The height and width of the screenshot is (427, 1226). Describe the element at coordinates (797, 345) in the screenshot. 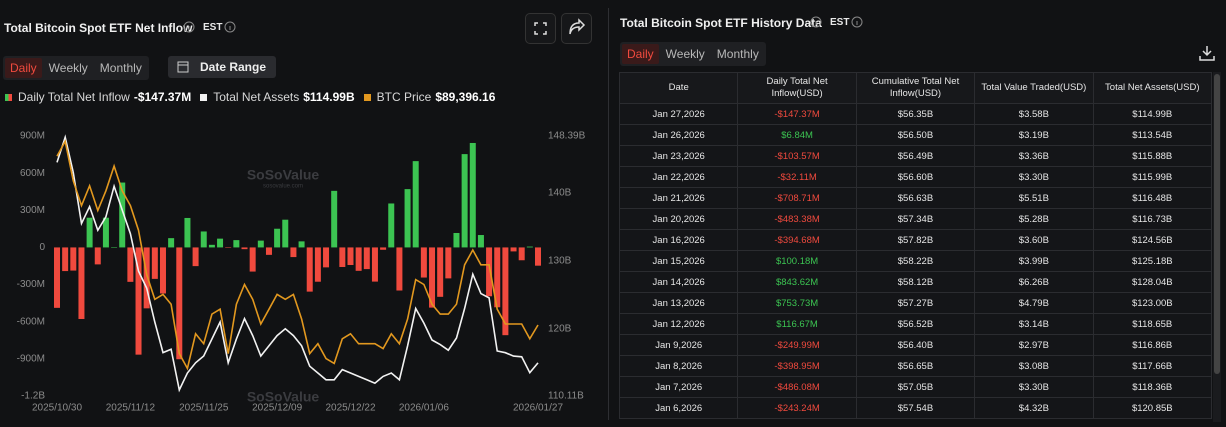

I see `table-cell: -$249.99M` at that location.